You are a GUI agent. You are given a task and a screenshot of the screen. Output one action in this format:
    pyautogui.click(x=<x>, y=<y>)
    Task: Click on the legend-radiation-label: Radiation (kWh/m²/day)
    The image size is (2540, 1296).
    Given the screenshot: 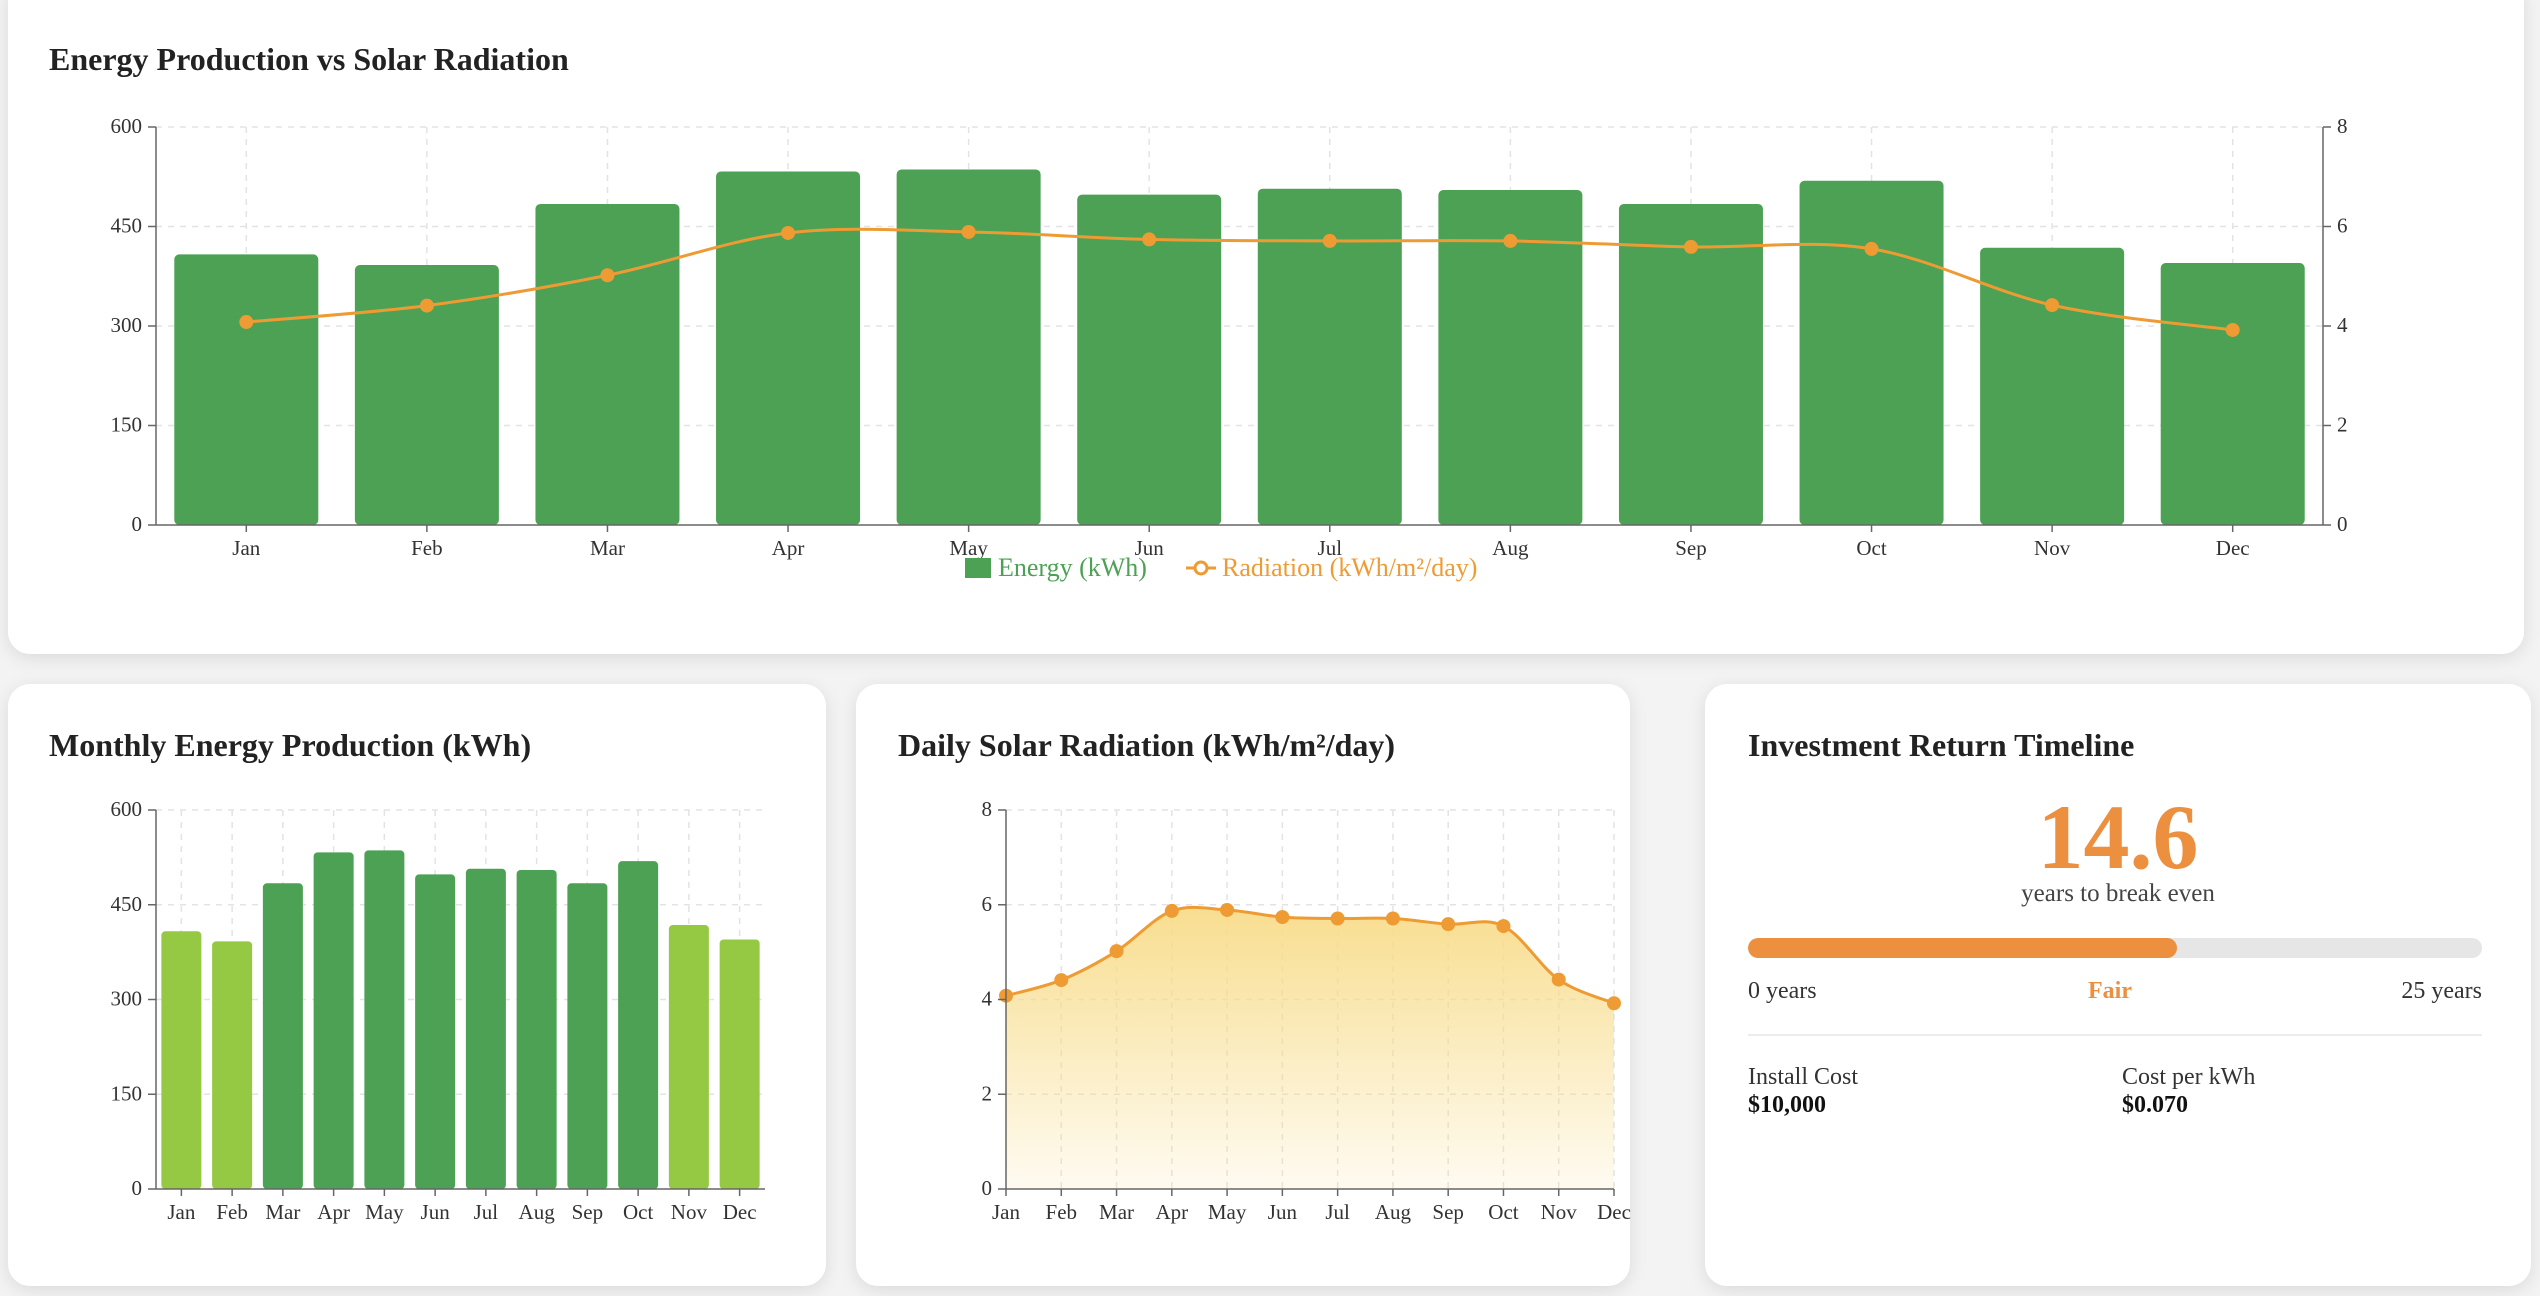 What is the action you would take?
    pyautogui.click(x=1349, y=567)
    